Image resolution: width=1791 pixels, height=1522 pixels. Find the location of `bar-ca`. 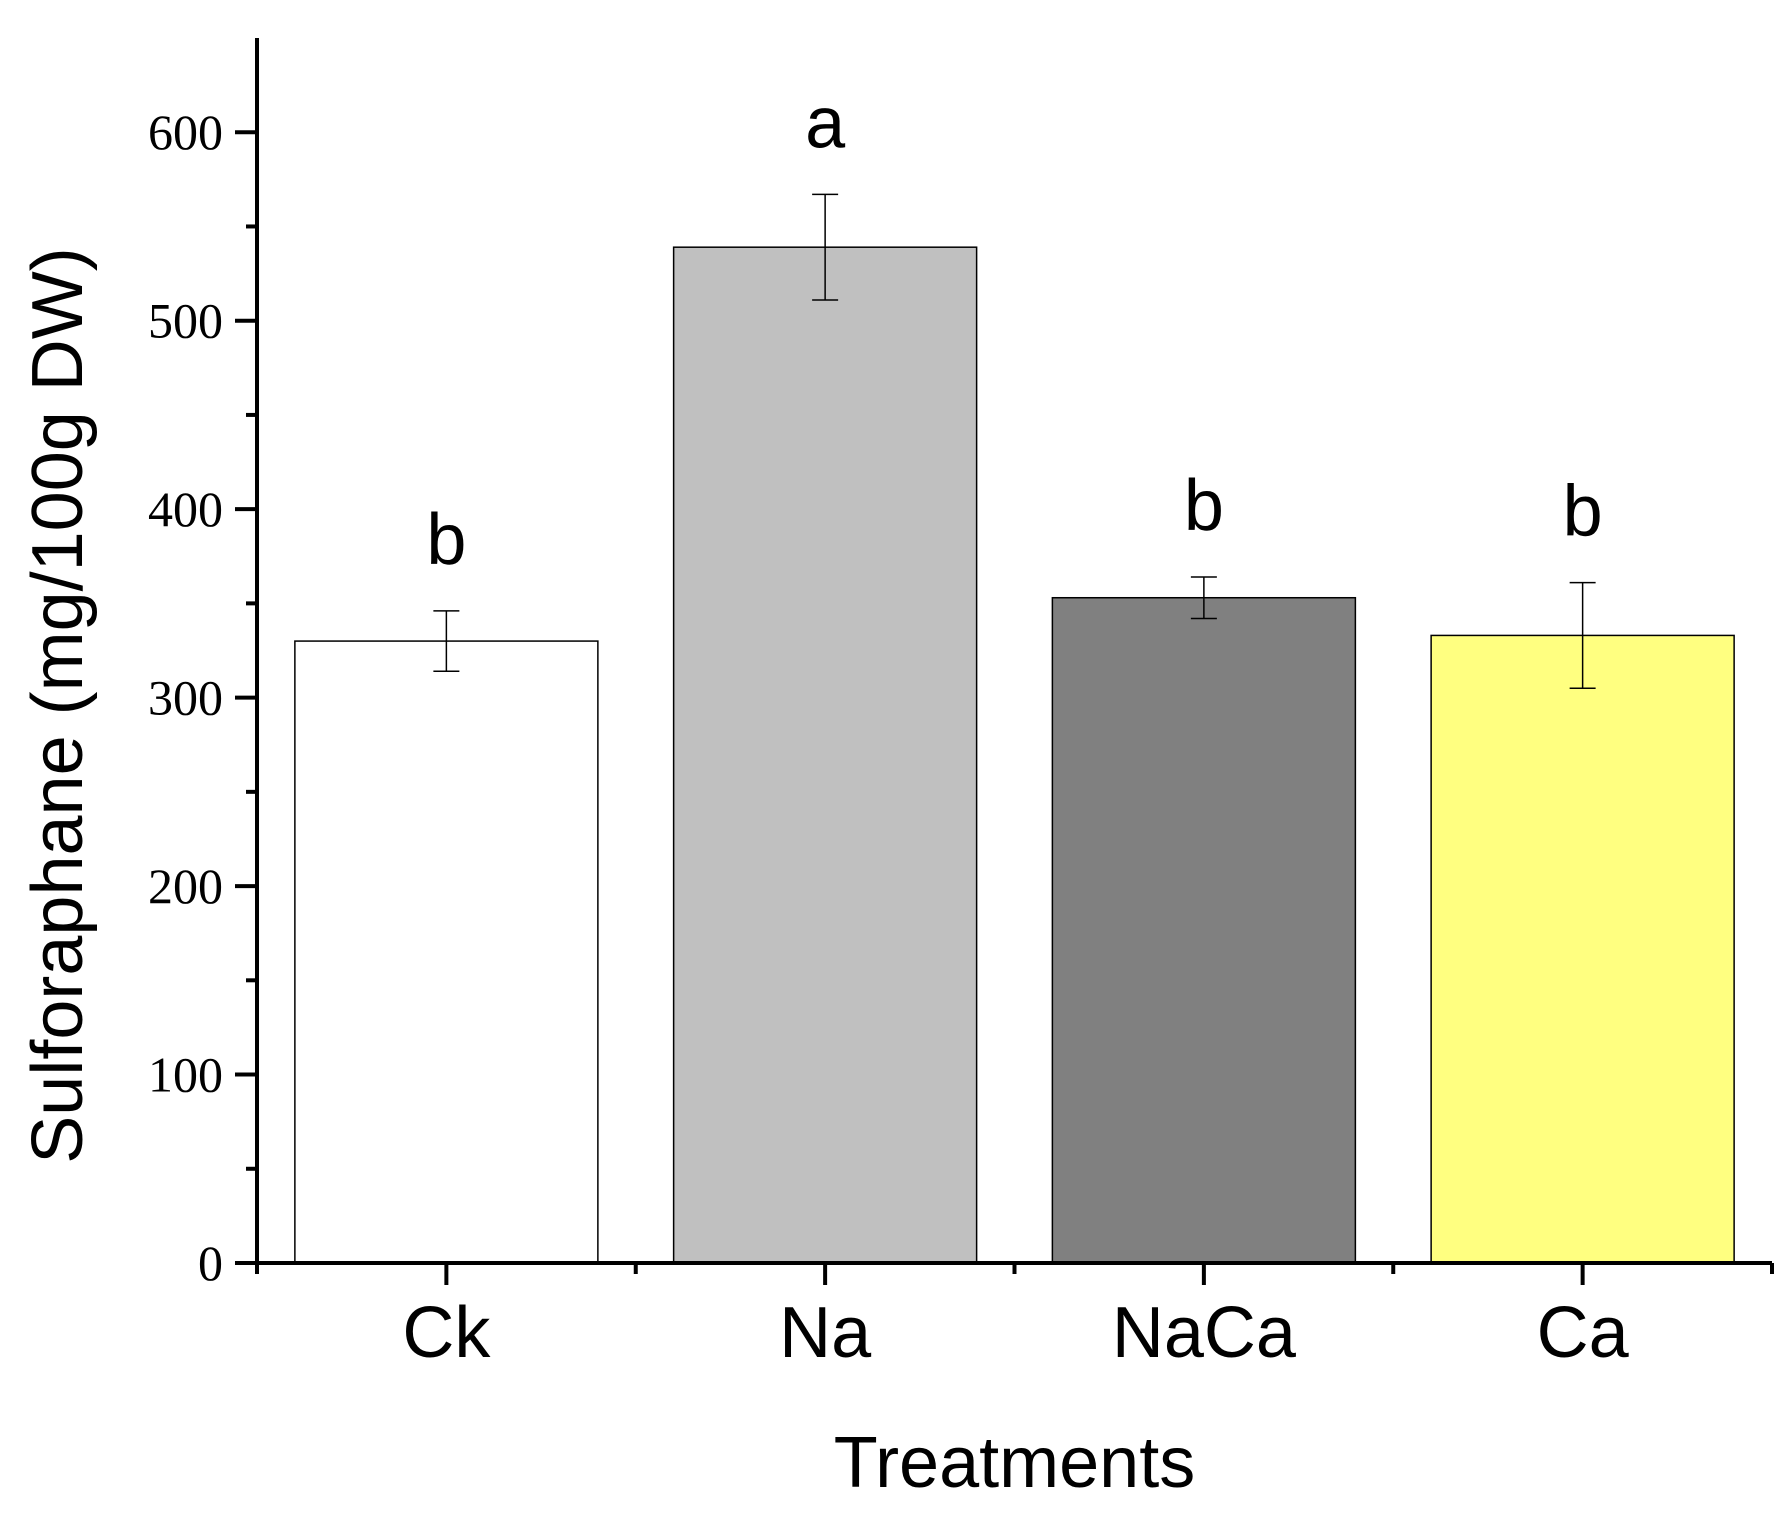

bar-ca is located at coordinates (1582, 949).